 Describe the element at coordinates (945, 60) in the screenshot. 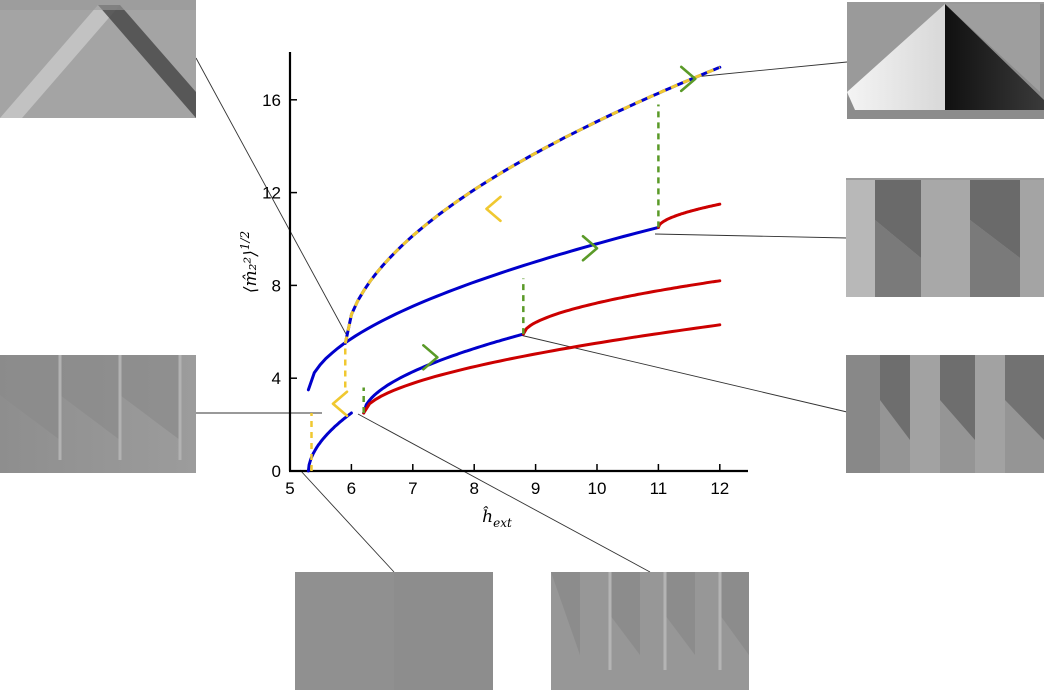

I see `thumb-top-right` at that location.